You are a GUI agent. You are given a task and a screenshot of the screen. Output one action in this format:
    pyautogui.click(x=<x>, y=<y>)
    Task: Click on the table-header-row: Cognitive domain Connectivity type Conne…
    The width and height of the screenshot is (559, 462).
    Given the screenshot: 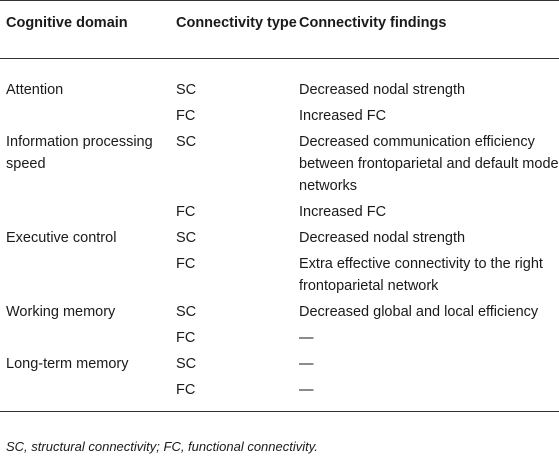 What is the action you would take?
    pyautogui.click(x=279, y=29)
    